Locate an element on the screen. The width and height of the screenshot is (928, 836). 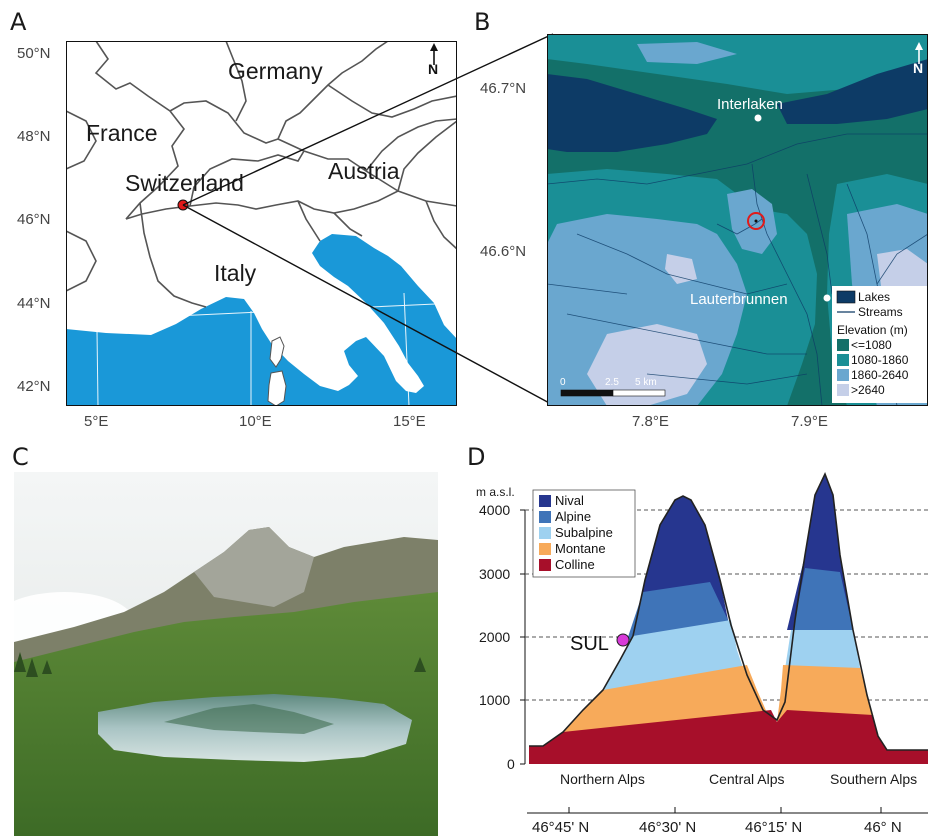
panel-d-site-marker is located at coordinates (623, 640).